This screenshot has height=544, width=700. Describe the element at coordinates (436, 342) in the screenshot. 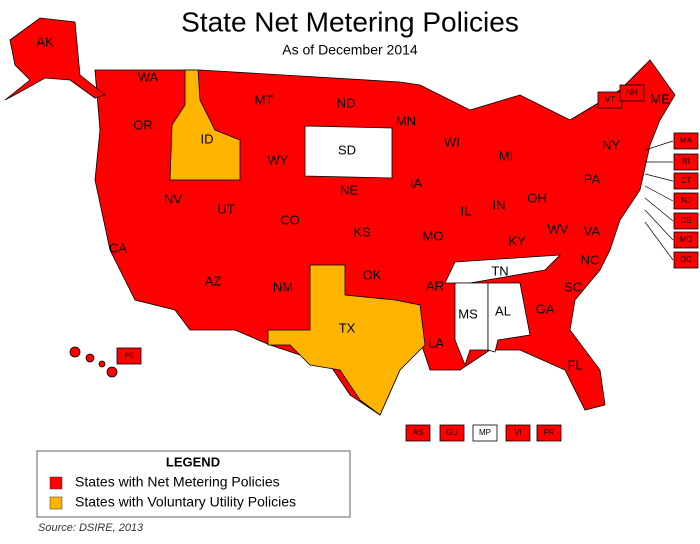

I see `state-label: LA` at that location.